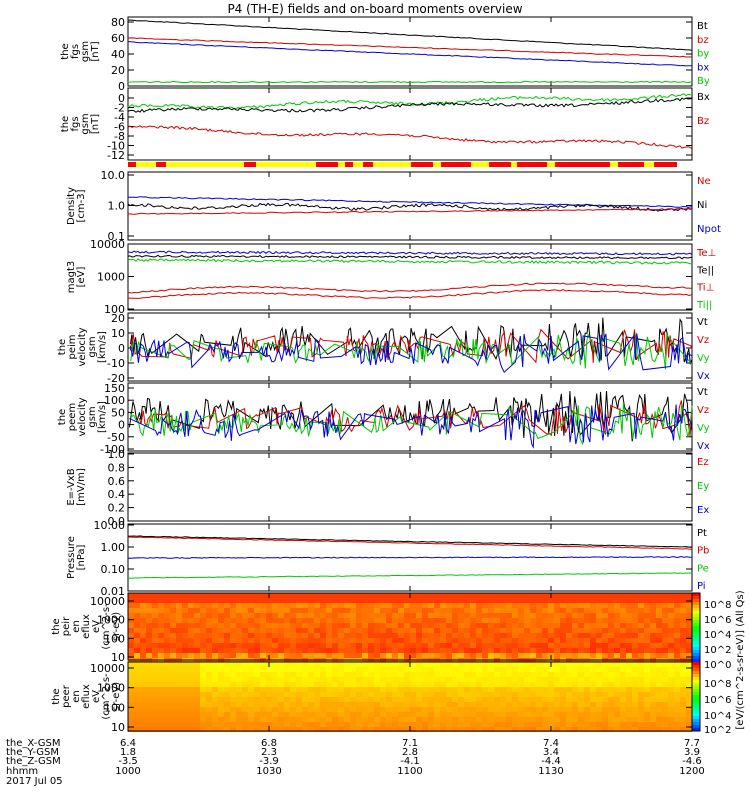 This screenshot has height=804, width=750. I want to click on y-tick-label: 10000, so click(107, 601).